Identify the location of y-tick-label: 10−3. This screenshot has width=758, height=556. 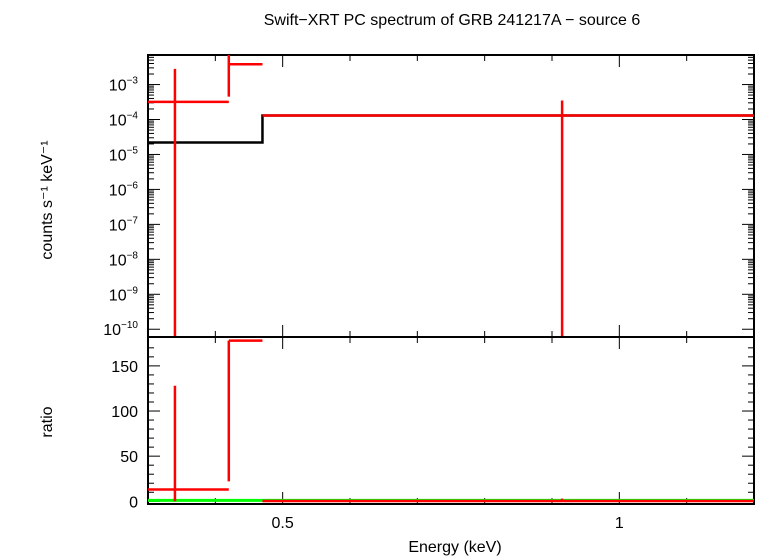
(124, 85).